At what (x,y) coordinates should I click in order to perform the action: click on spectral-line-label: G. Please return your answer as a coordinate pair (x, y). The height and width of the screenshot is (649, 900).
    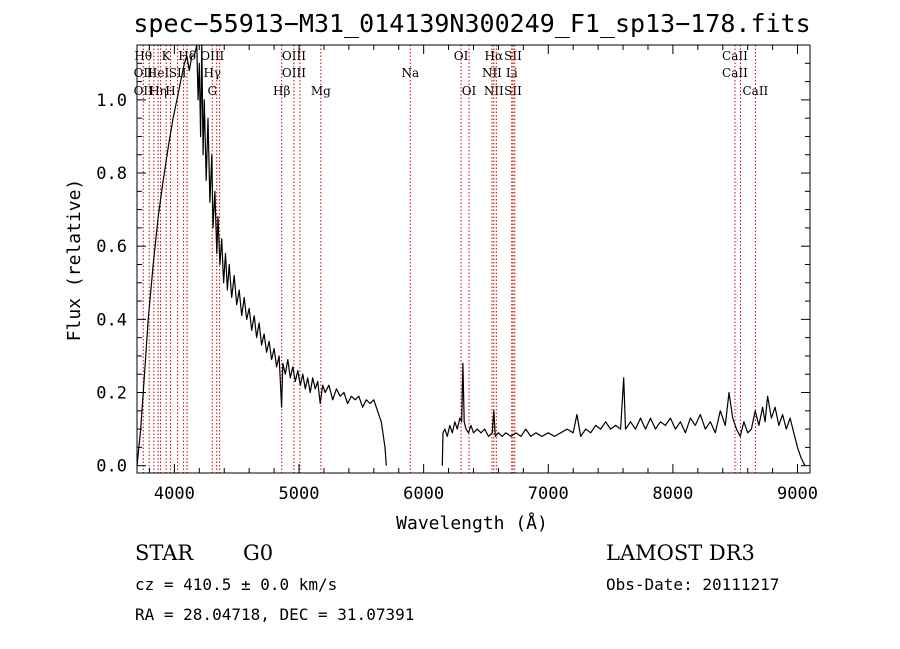
    Looking at the image, I should click on (212, 91).